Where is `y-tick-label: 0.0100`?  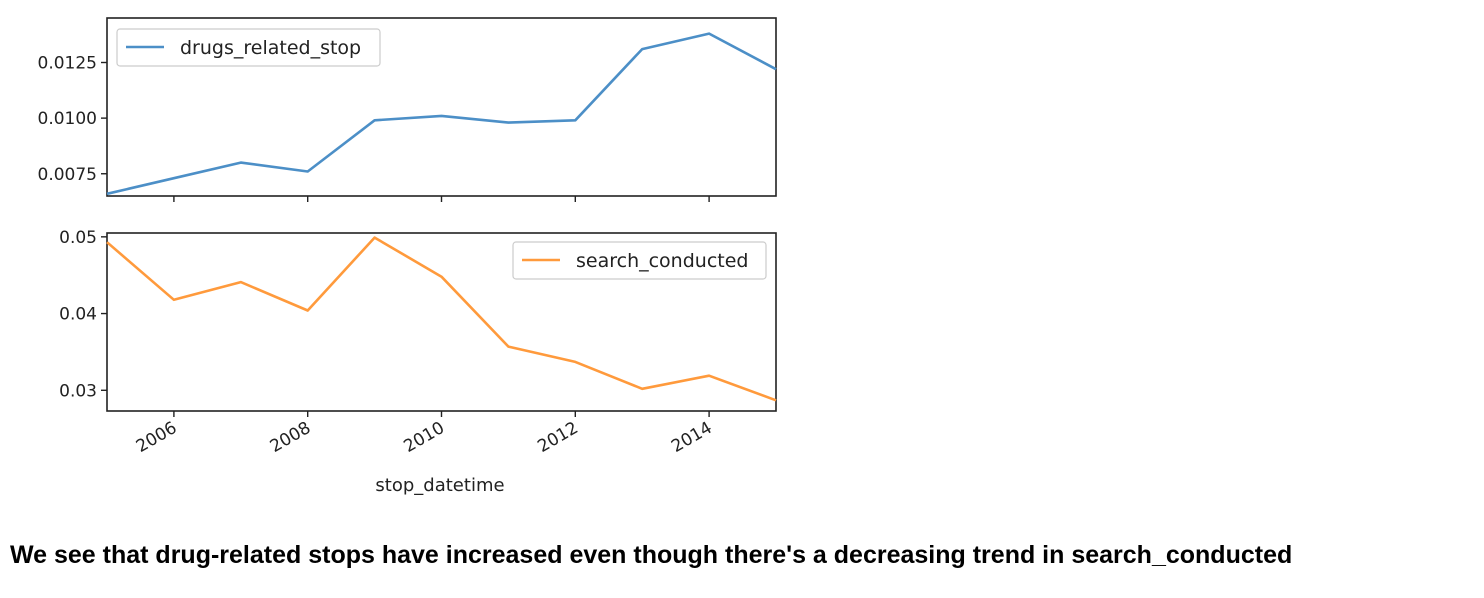
y-tick-label: 0.0100 is located at coordinates (67, 119).